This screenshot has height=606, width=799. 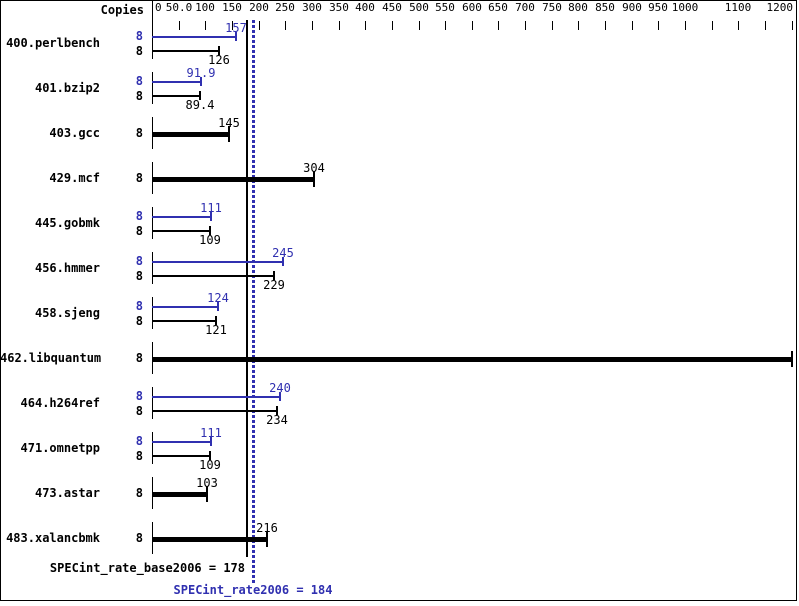 What do you see at coordinates (780, 7) in the screenshot?
I see `axis-tick-label: 1200` at bounding box center [780, 7].